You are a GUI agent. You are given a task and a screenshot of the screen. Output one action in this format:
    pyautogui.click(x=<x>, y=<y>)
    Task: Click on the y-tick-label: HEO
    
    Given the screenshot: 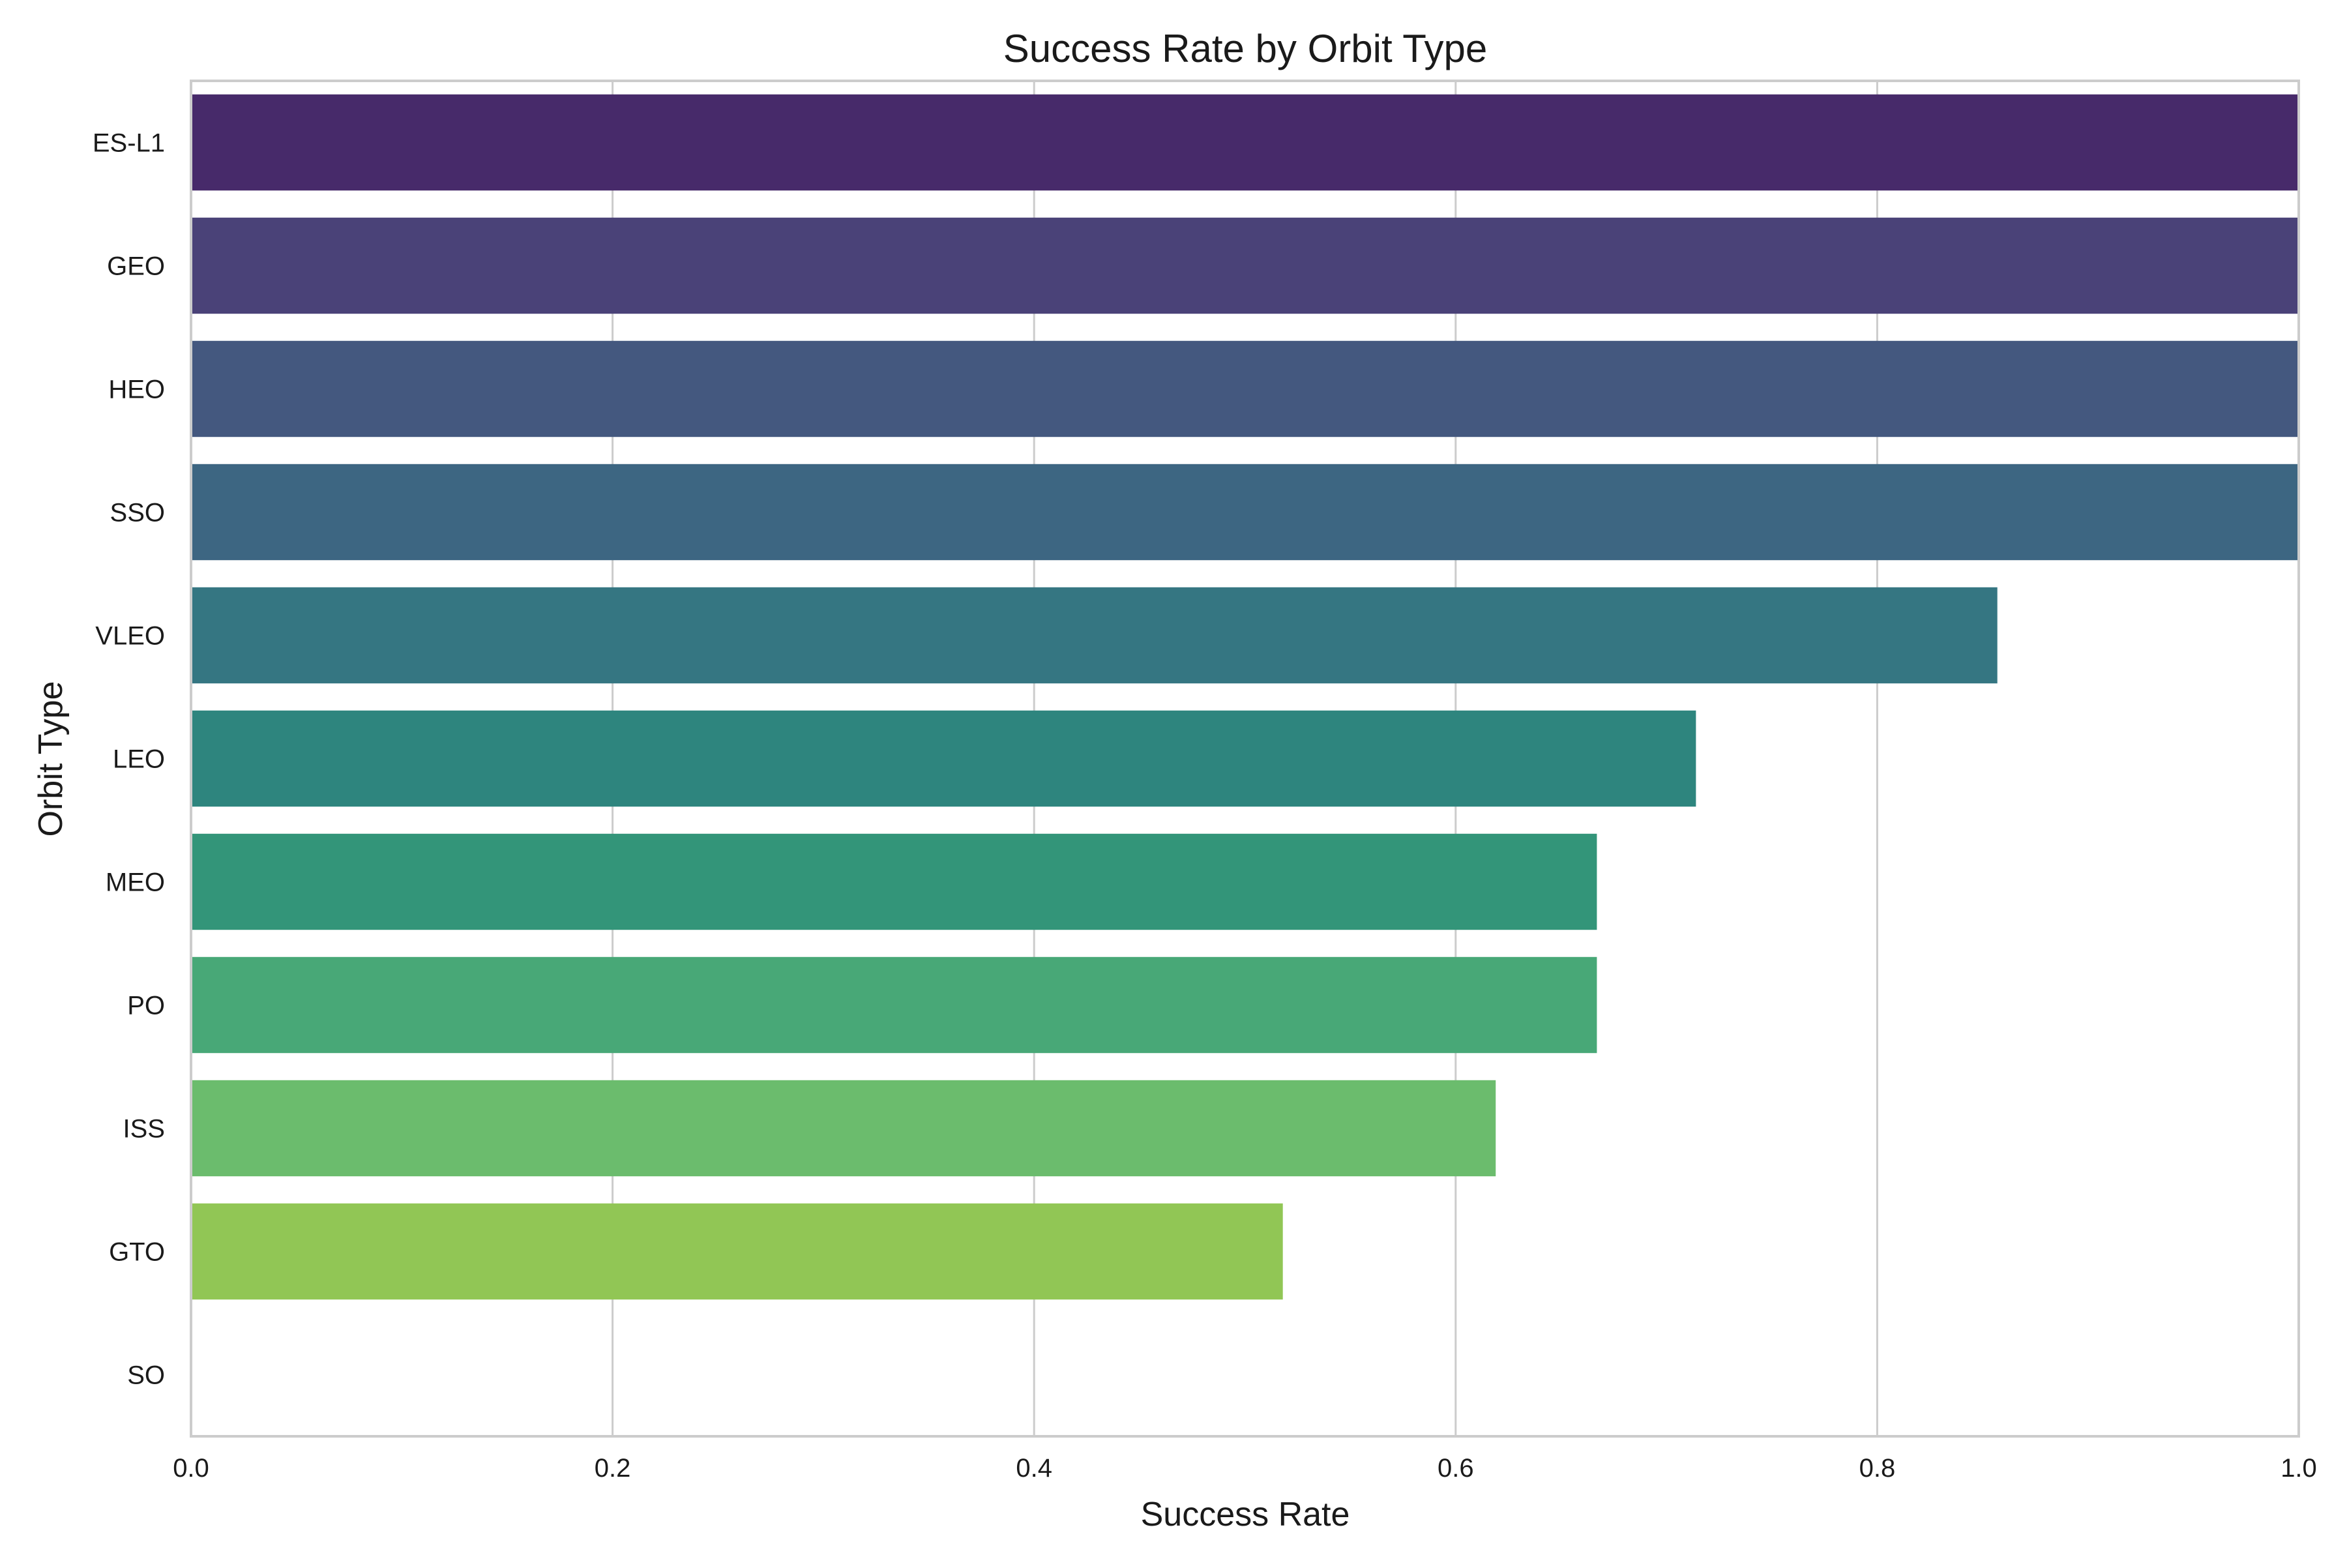 What is the action you would take?
    pyautogui.click(x=136, y=390)
    